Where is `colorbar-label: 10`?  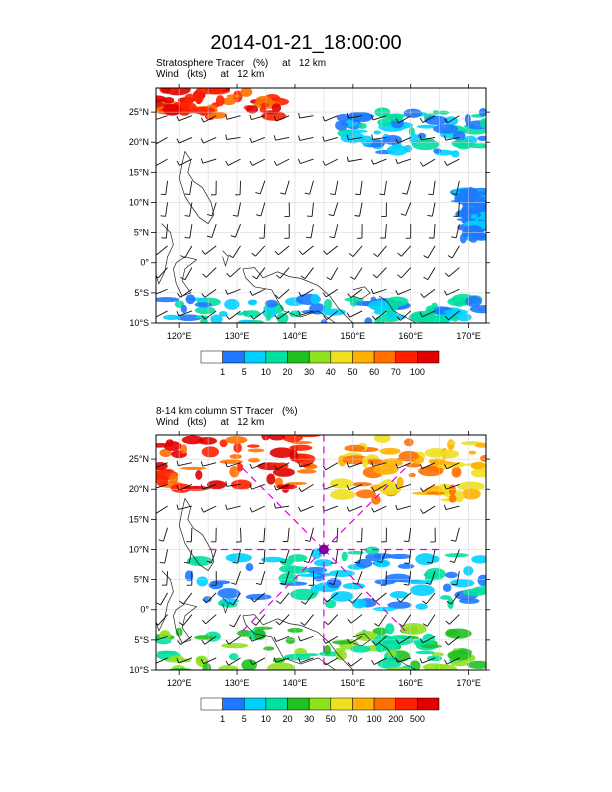 colorbar-label: 10 is located at coordinates (266, 719).